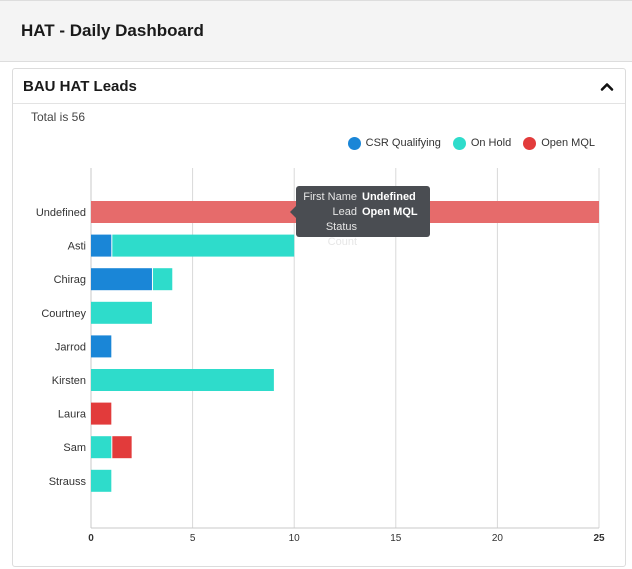  What do you see at coordinates (80, 86) in the screenshot?
I see `card-title: BAU HAT Leads` at bounding box center [80, 86].